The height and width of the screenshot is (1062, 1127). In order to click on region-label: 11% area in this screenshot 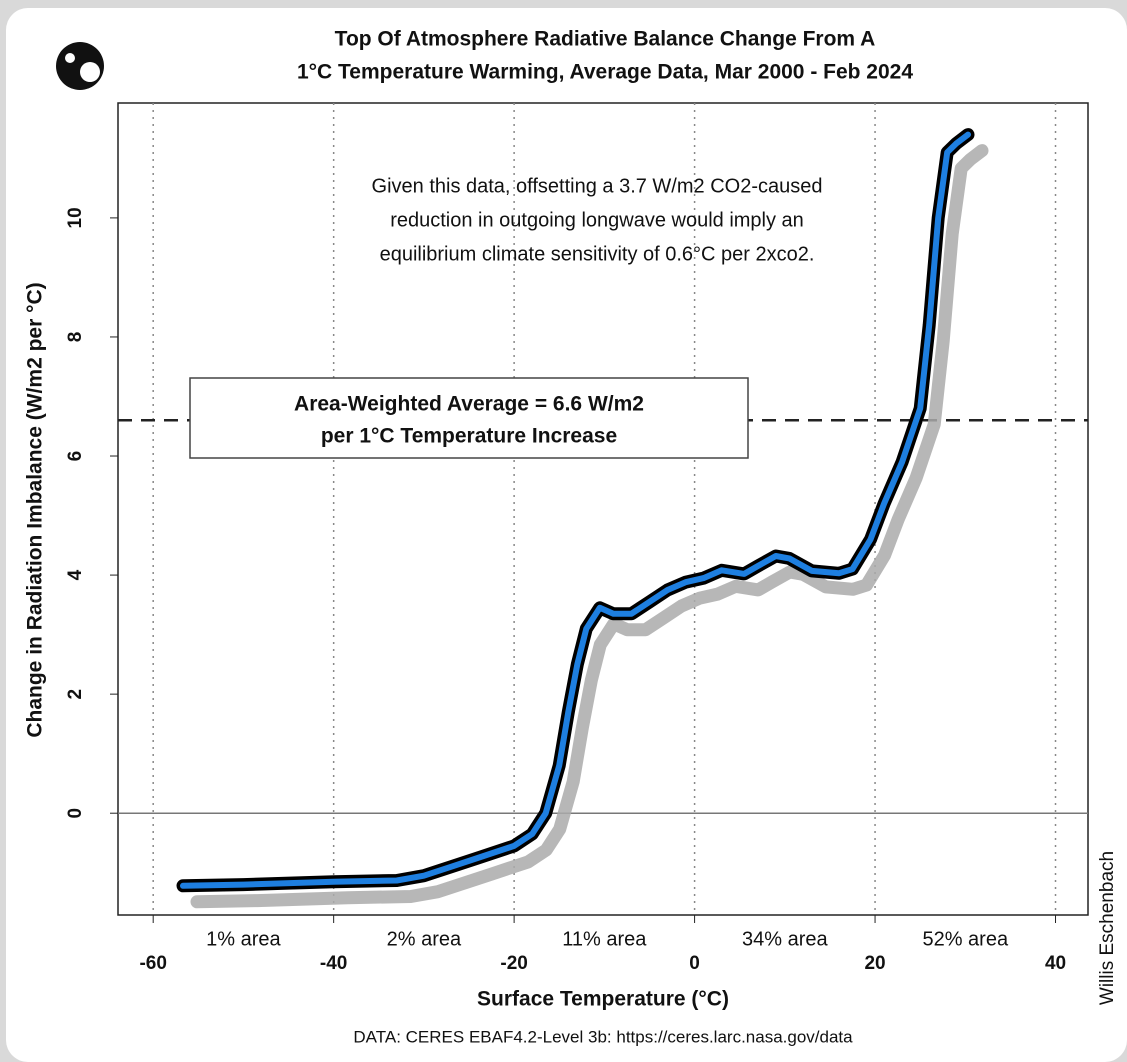, I will do `click(604, 939)`.